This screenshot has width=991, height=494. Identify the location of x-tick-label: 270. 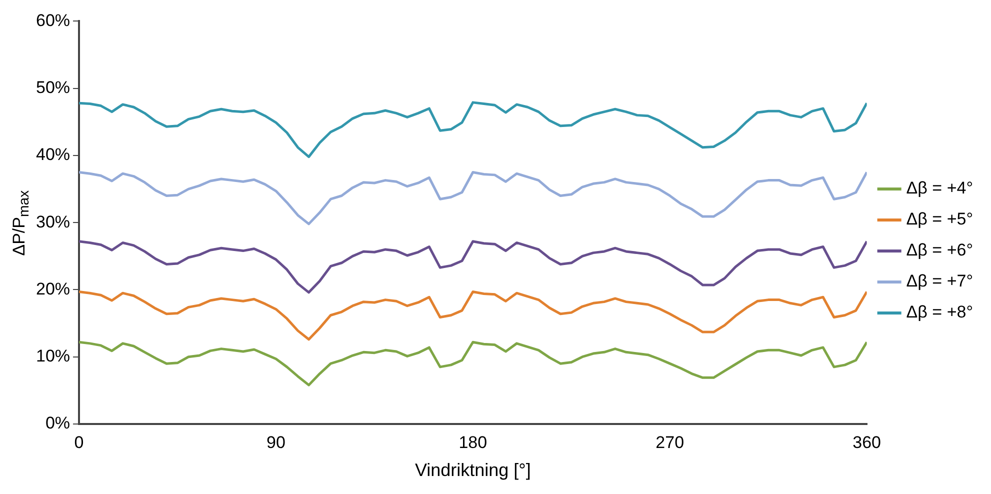
(670, 442).